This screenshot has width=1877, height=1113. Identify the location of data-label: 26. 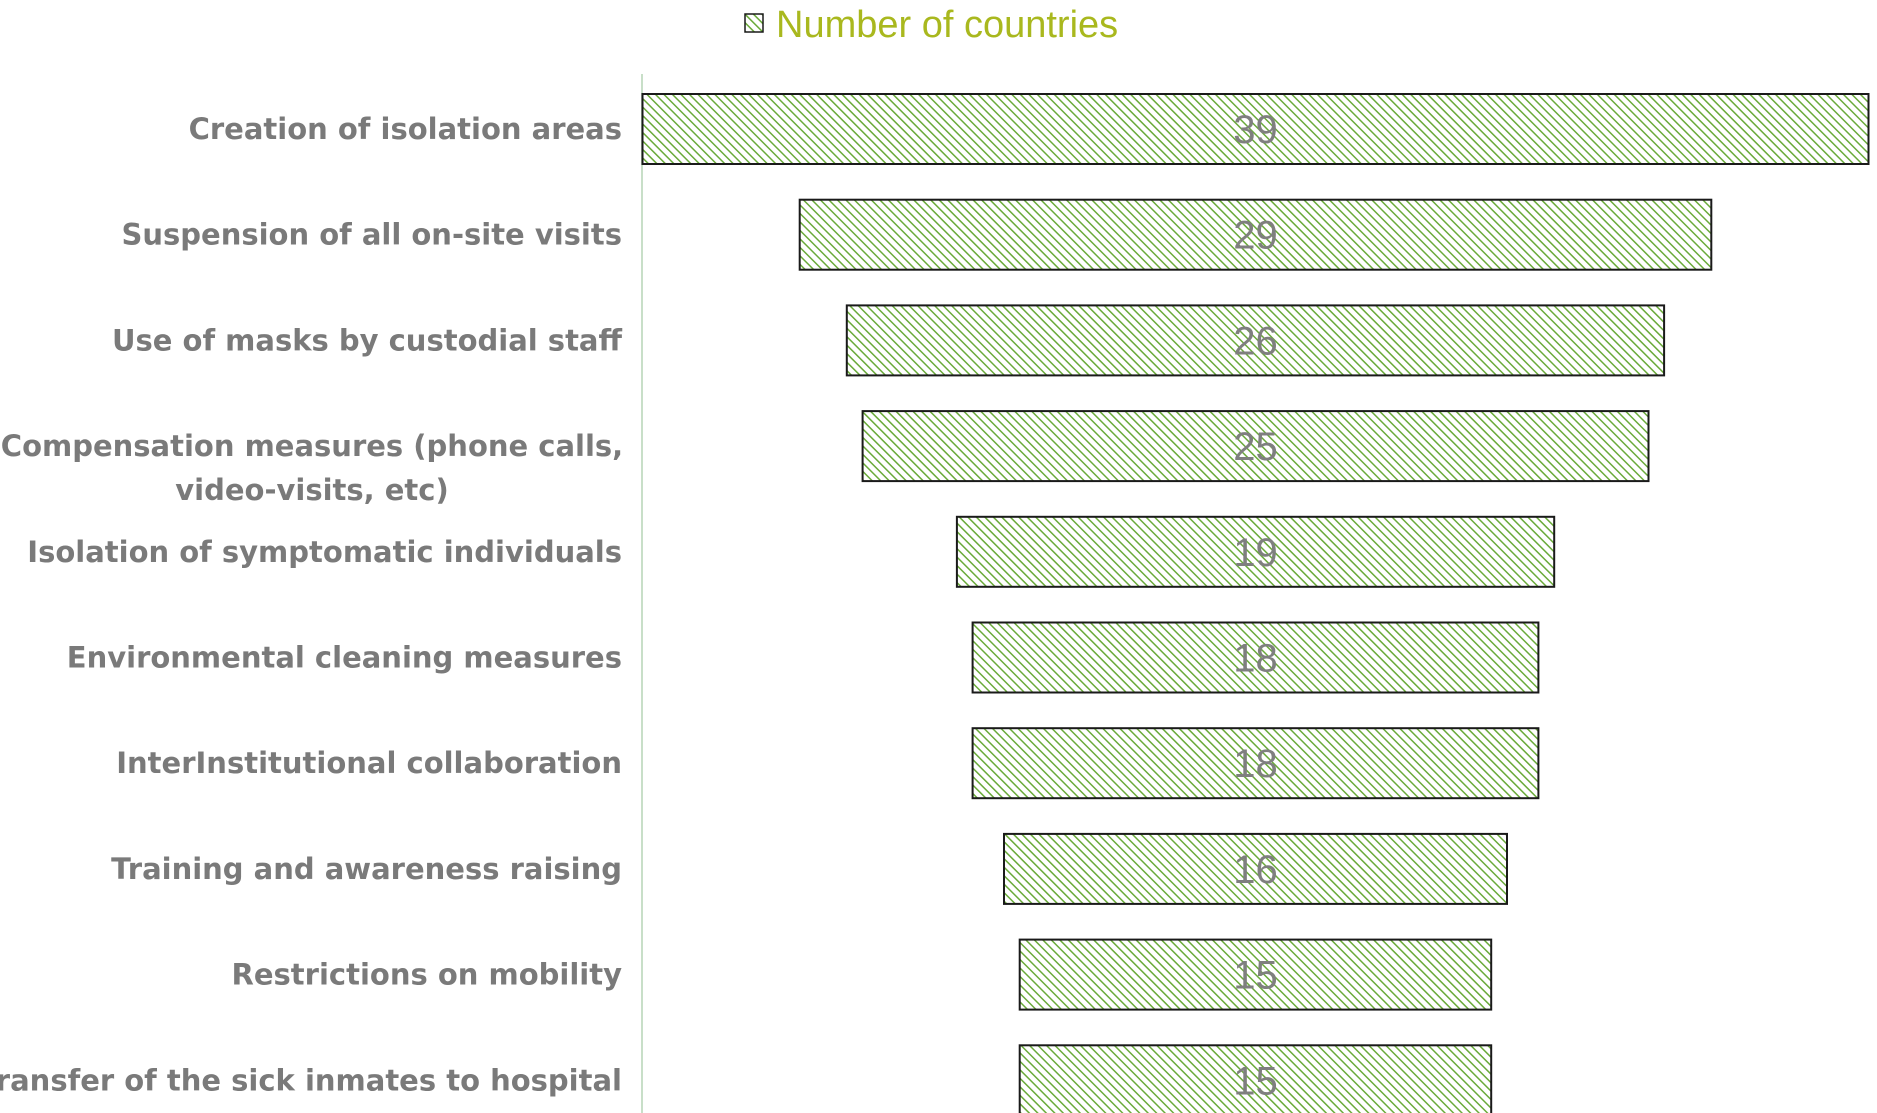
(1255, 341).